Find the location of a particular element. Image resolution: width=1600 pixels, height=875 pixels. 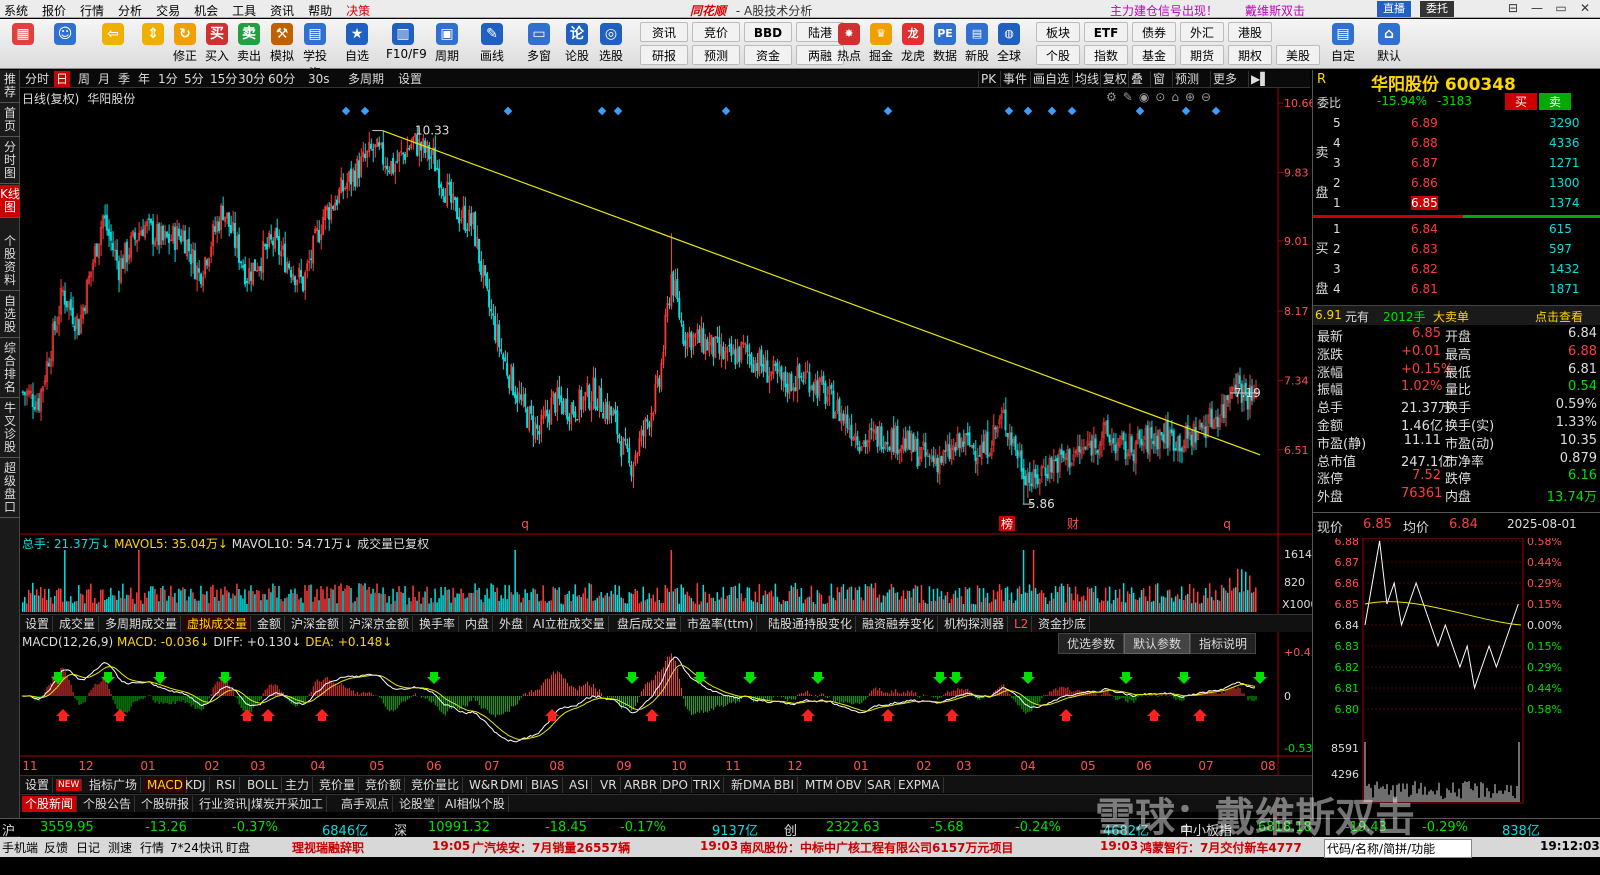

toolbar-grid-button: 期权 is located at coordinates (1250, 55).